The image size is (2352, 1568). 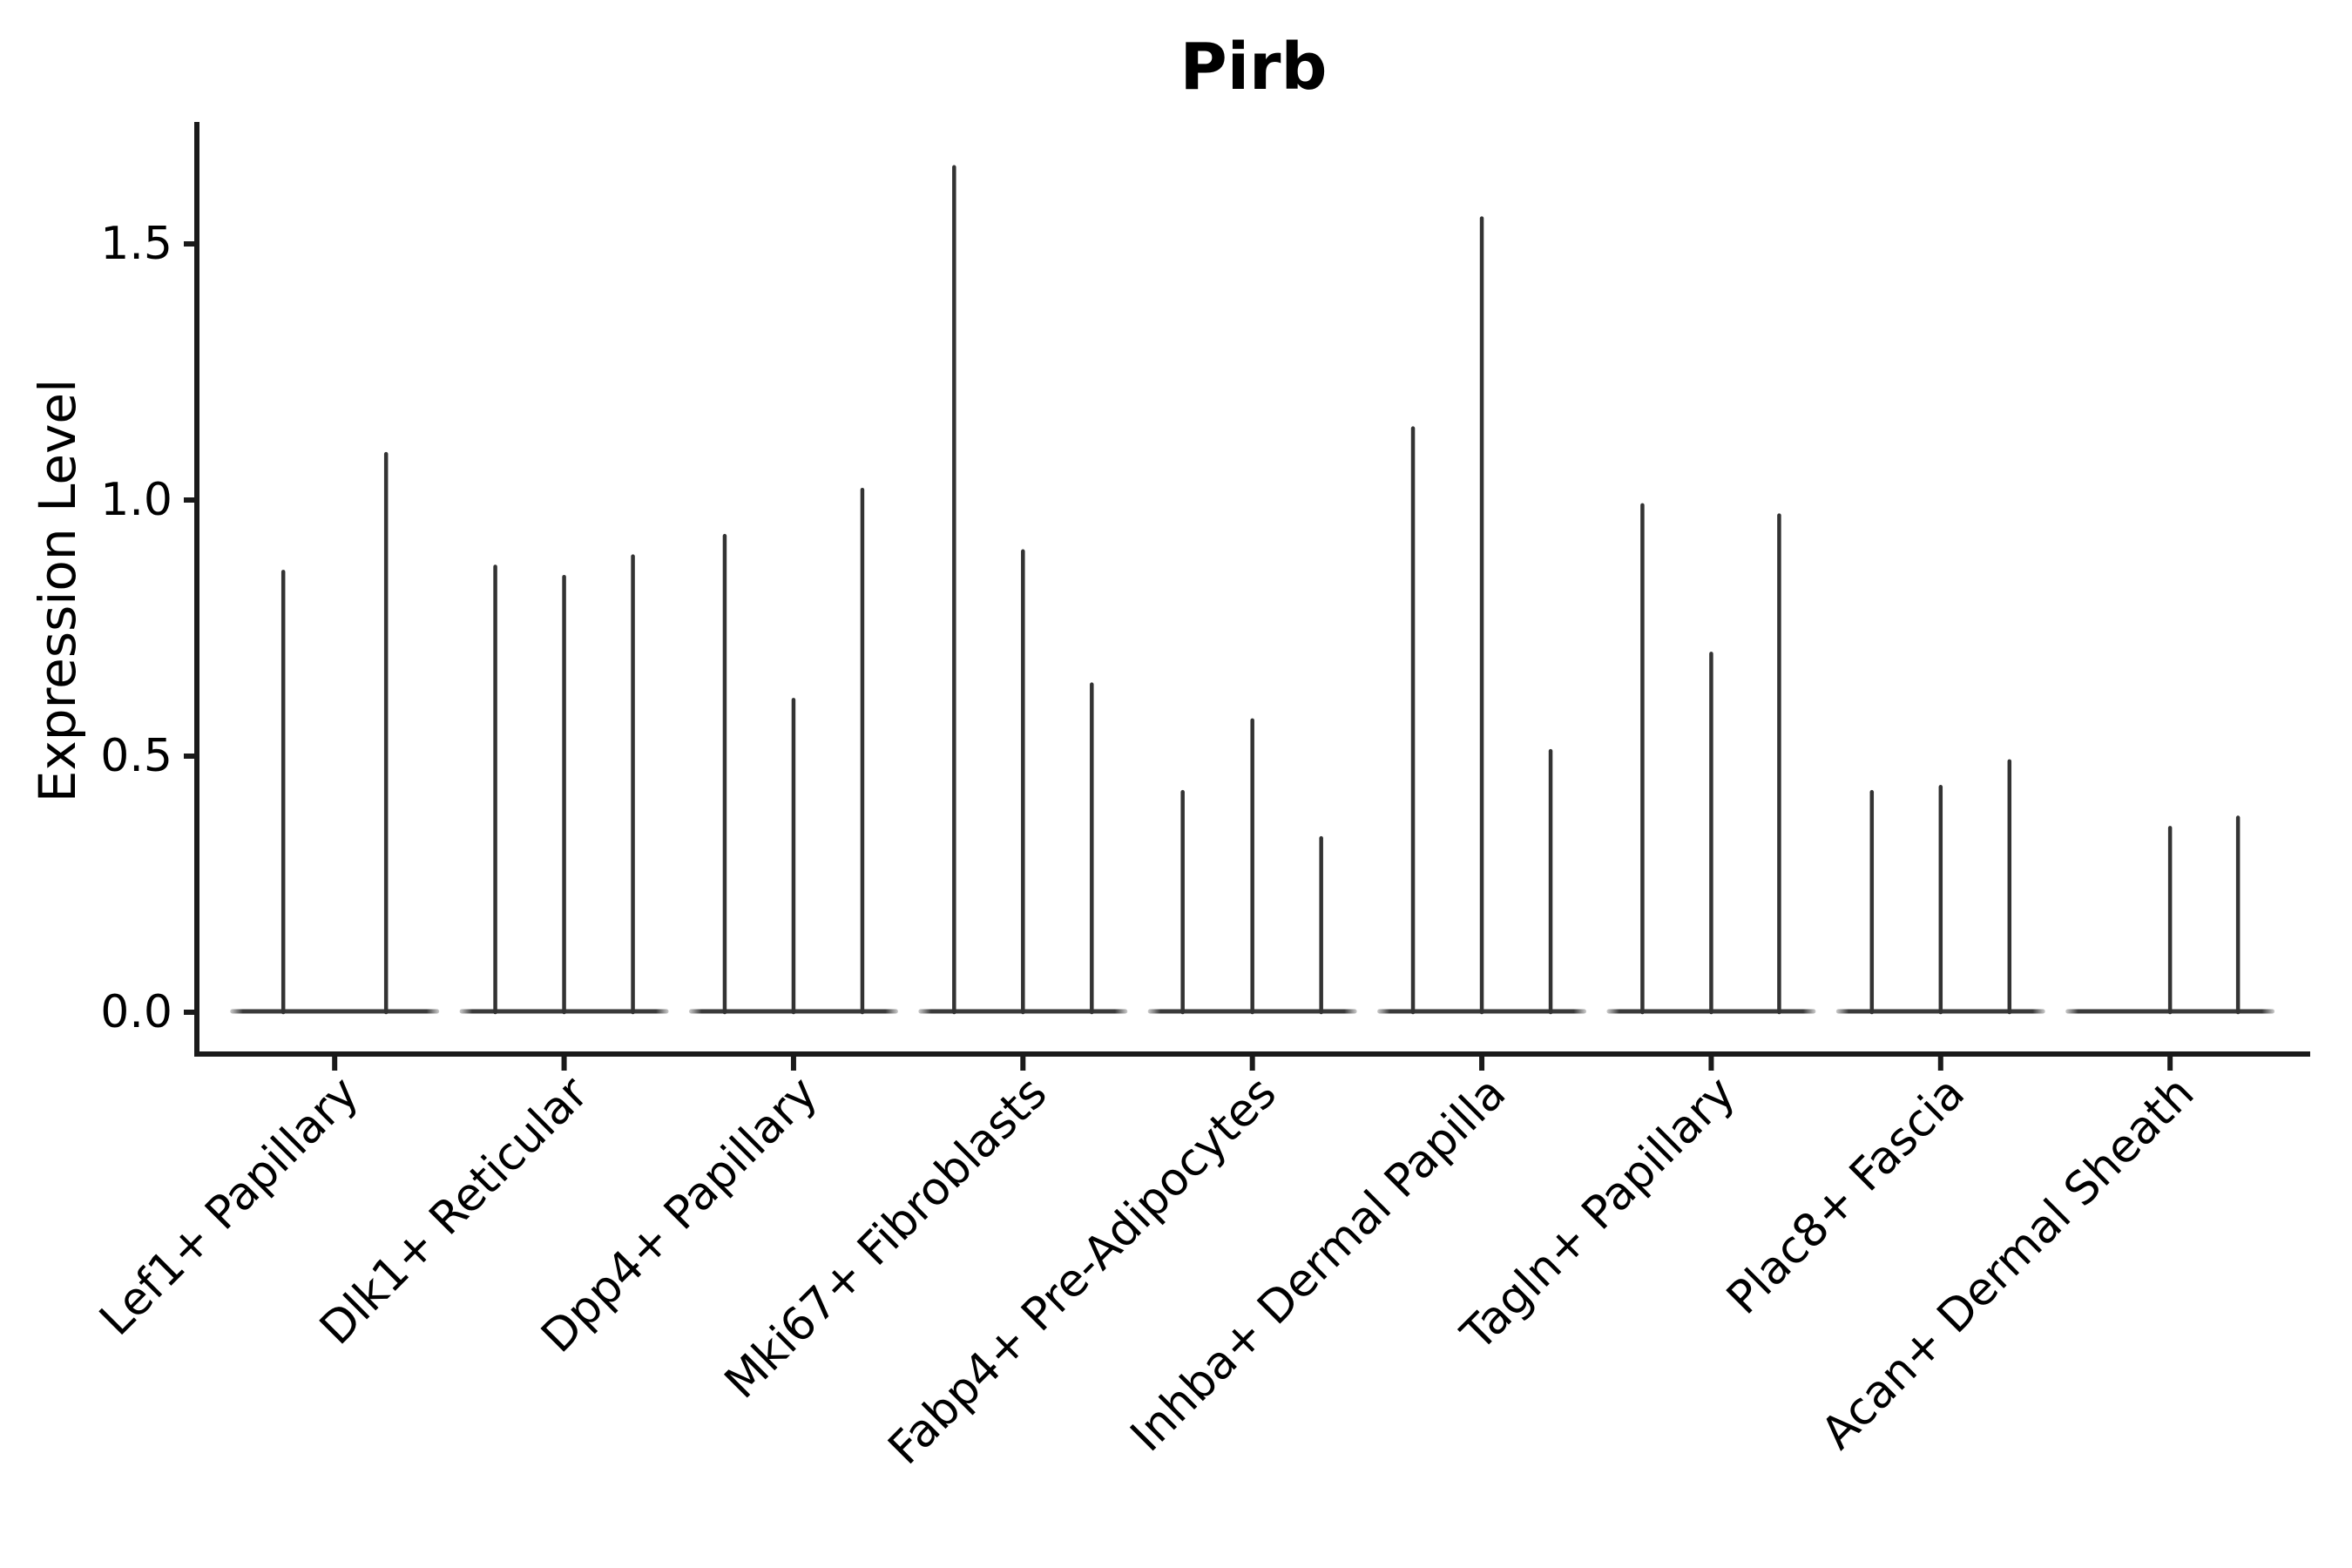 What do you see at coordinates (1319, 1264) in the screenshot?
I see `x-tick-label: Inhba+ Dermal Papilla` at bounding box center [1319, 1264].